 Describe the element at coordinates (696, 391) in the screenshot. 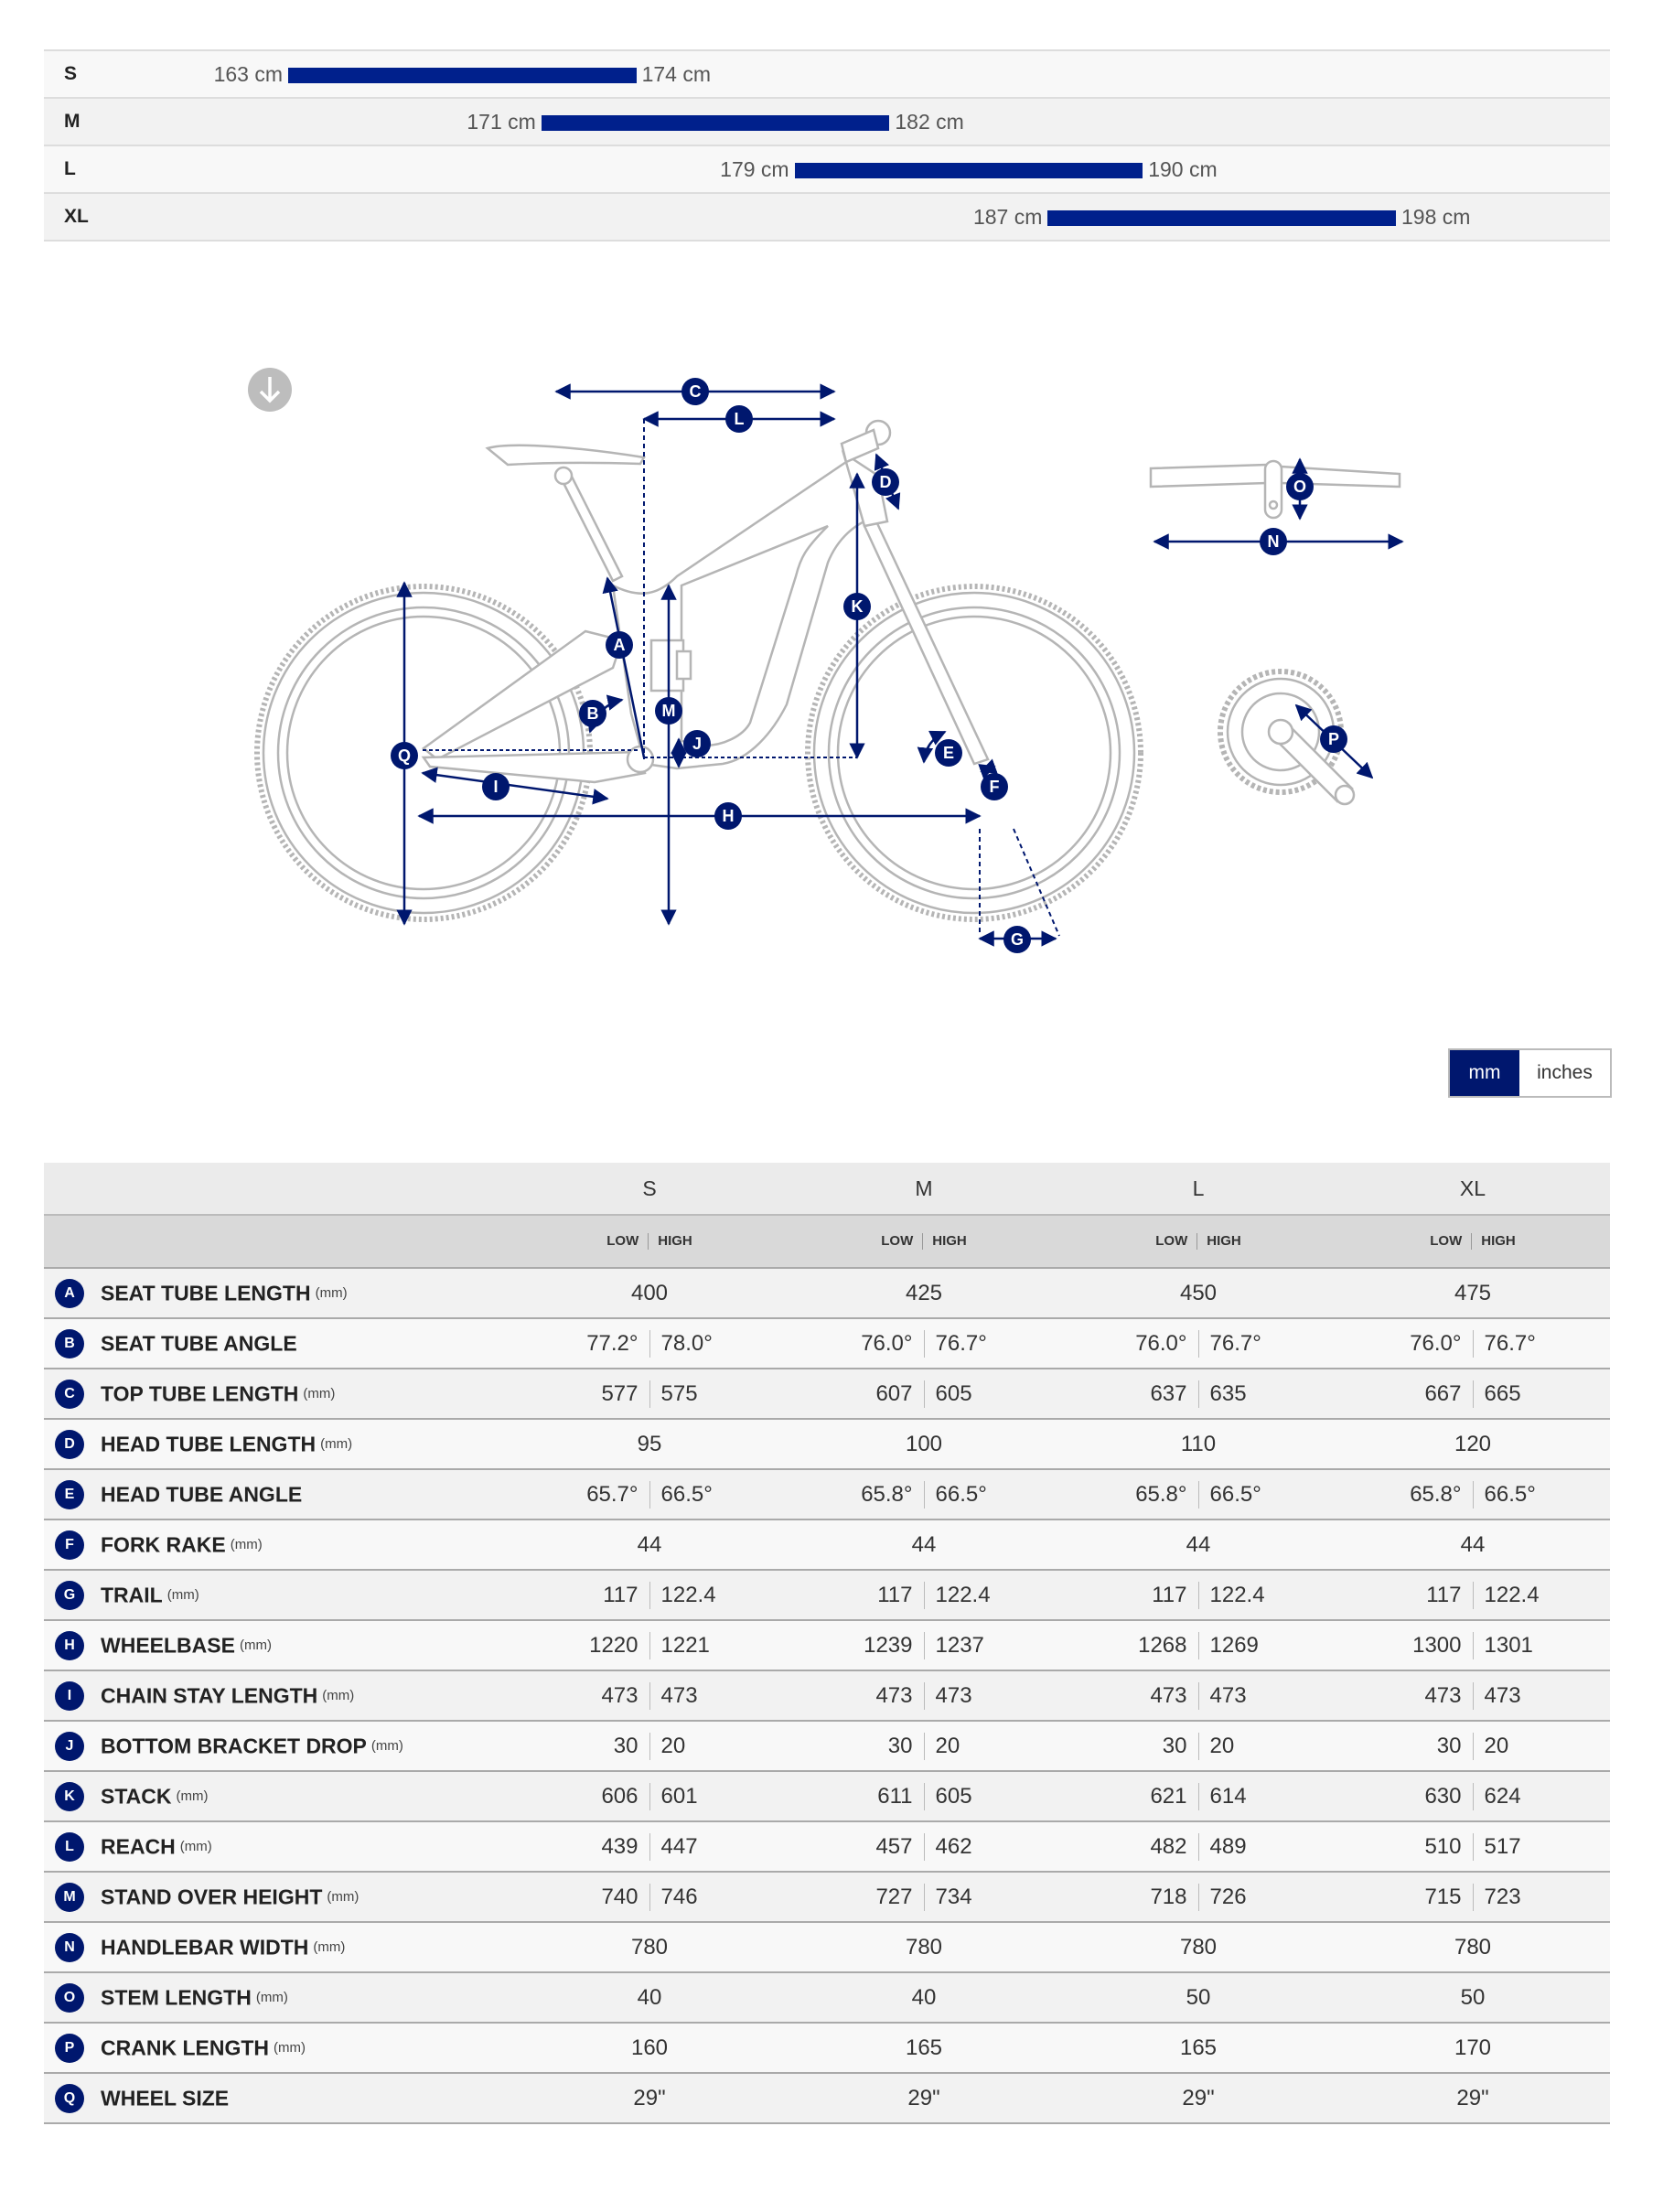

I see `svg-text: C` at that location.